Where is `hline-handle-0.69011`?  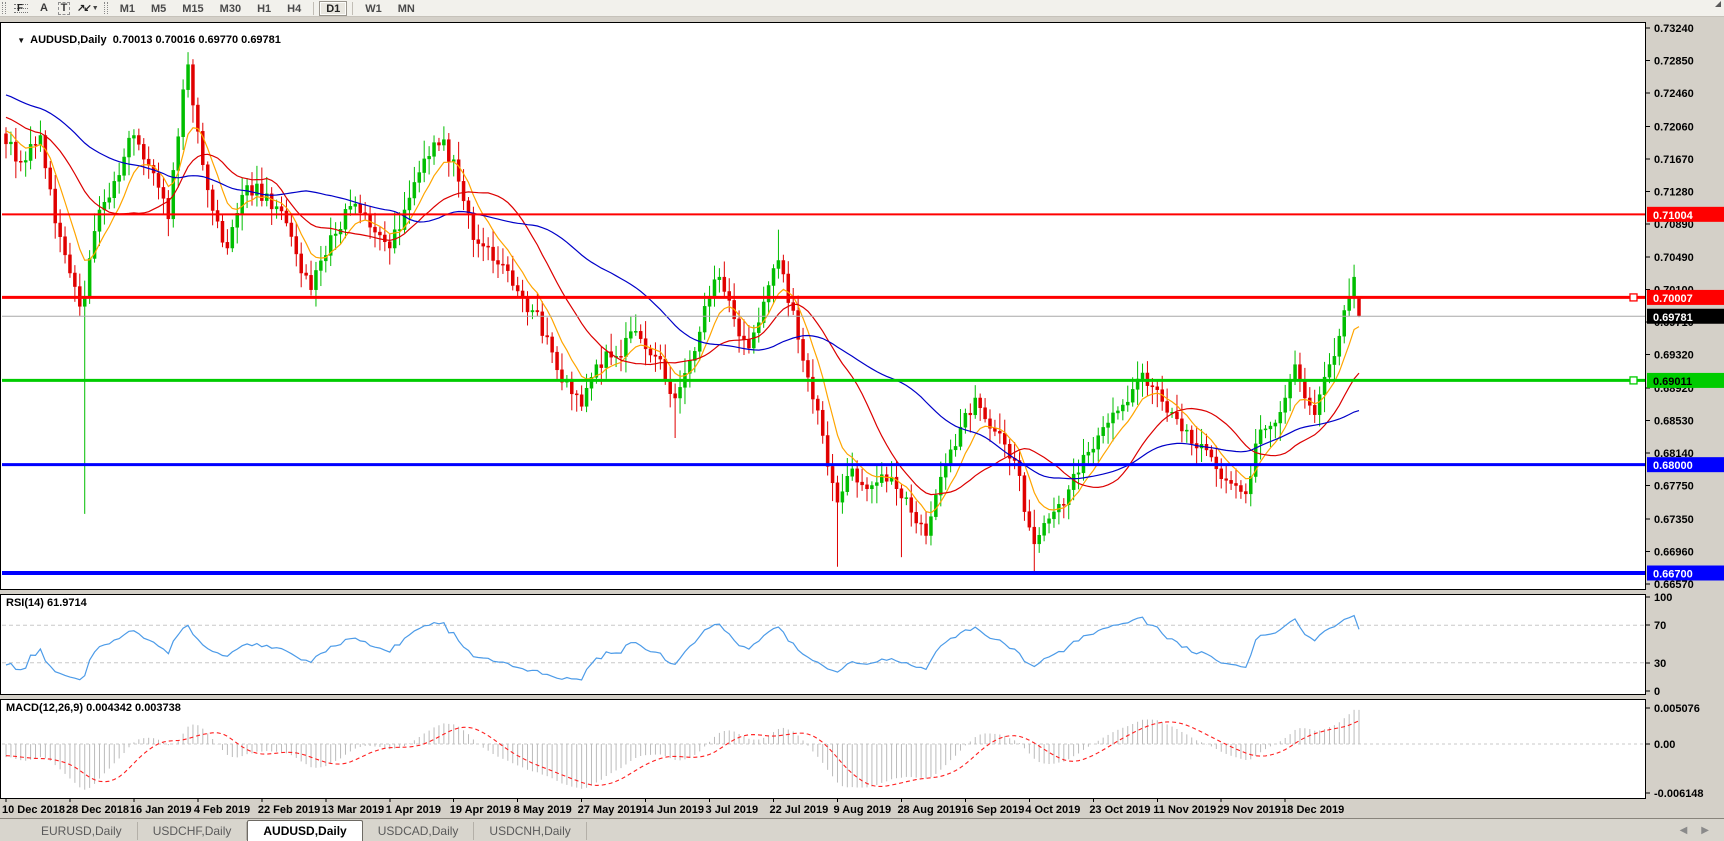 hline-handle-0.69011 is located at coordinates (1633, 380).